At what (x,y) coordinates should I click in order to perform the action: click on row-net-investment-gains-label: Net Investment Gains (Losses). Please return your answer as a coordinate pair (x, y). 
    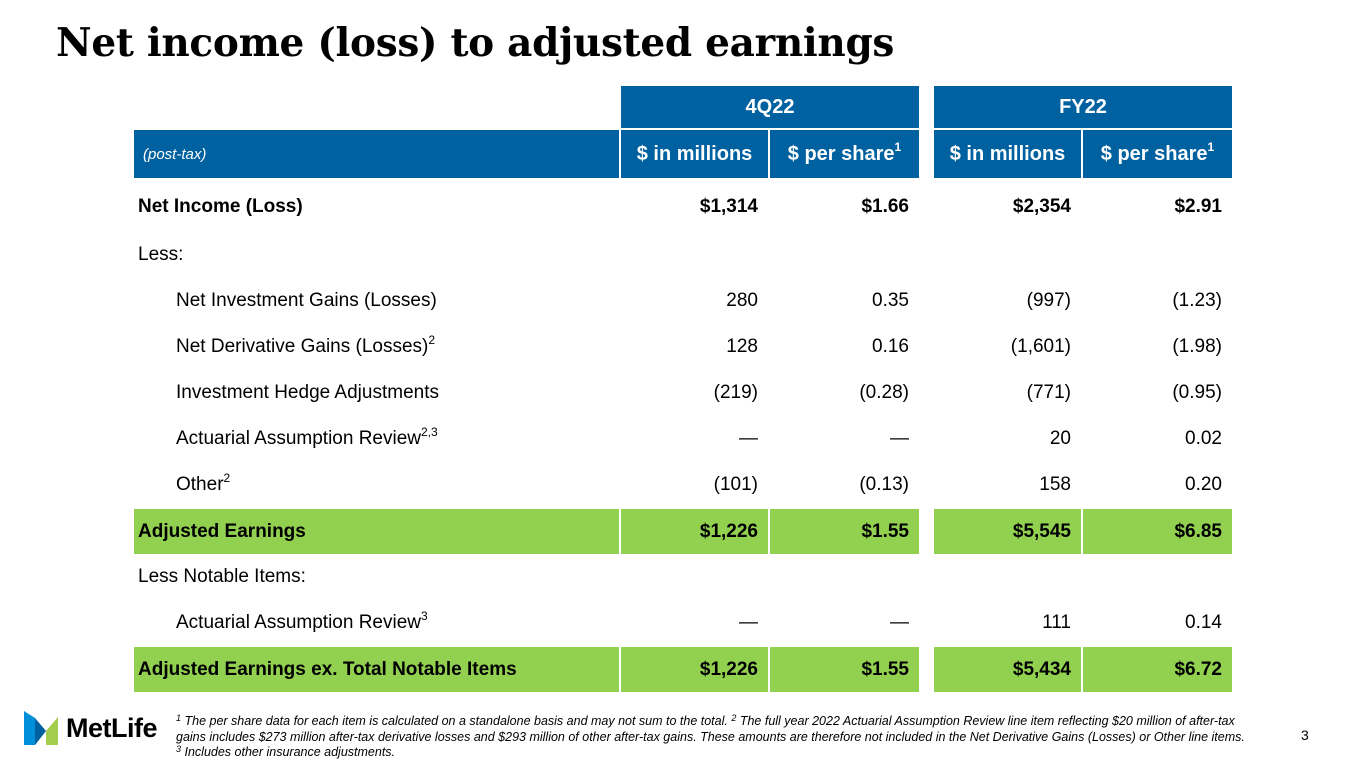
    Looking at the image, I should click on (306, 300).